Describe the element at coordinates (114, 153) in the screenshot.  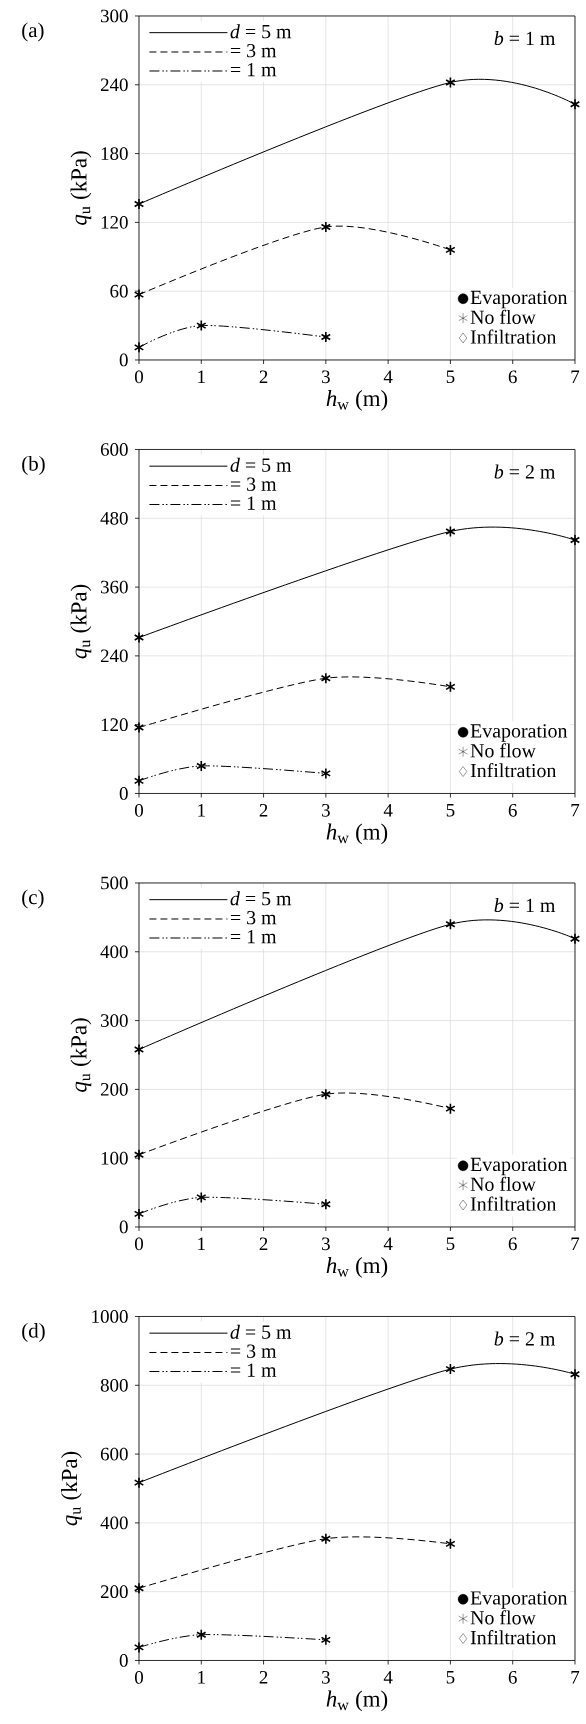
I see `y-tick-label: 180` at that location.